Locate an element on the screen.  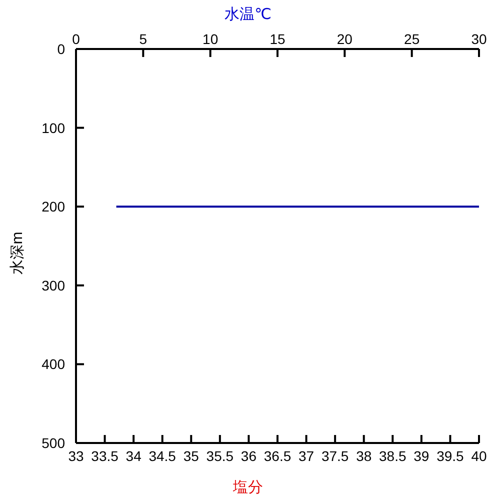
y-tick-label: 0 is located at coordinates (61, 49).